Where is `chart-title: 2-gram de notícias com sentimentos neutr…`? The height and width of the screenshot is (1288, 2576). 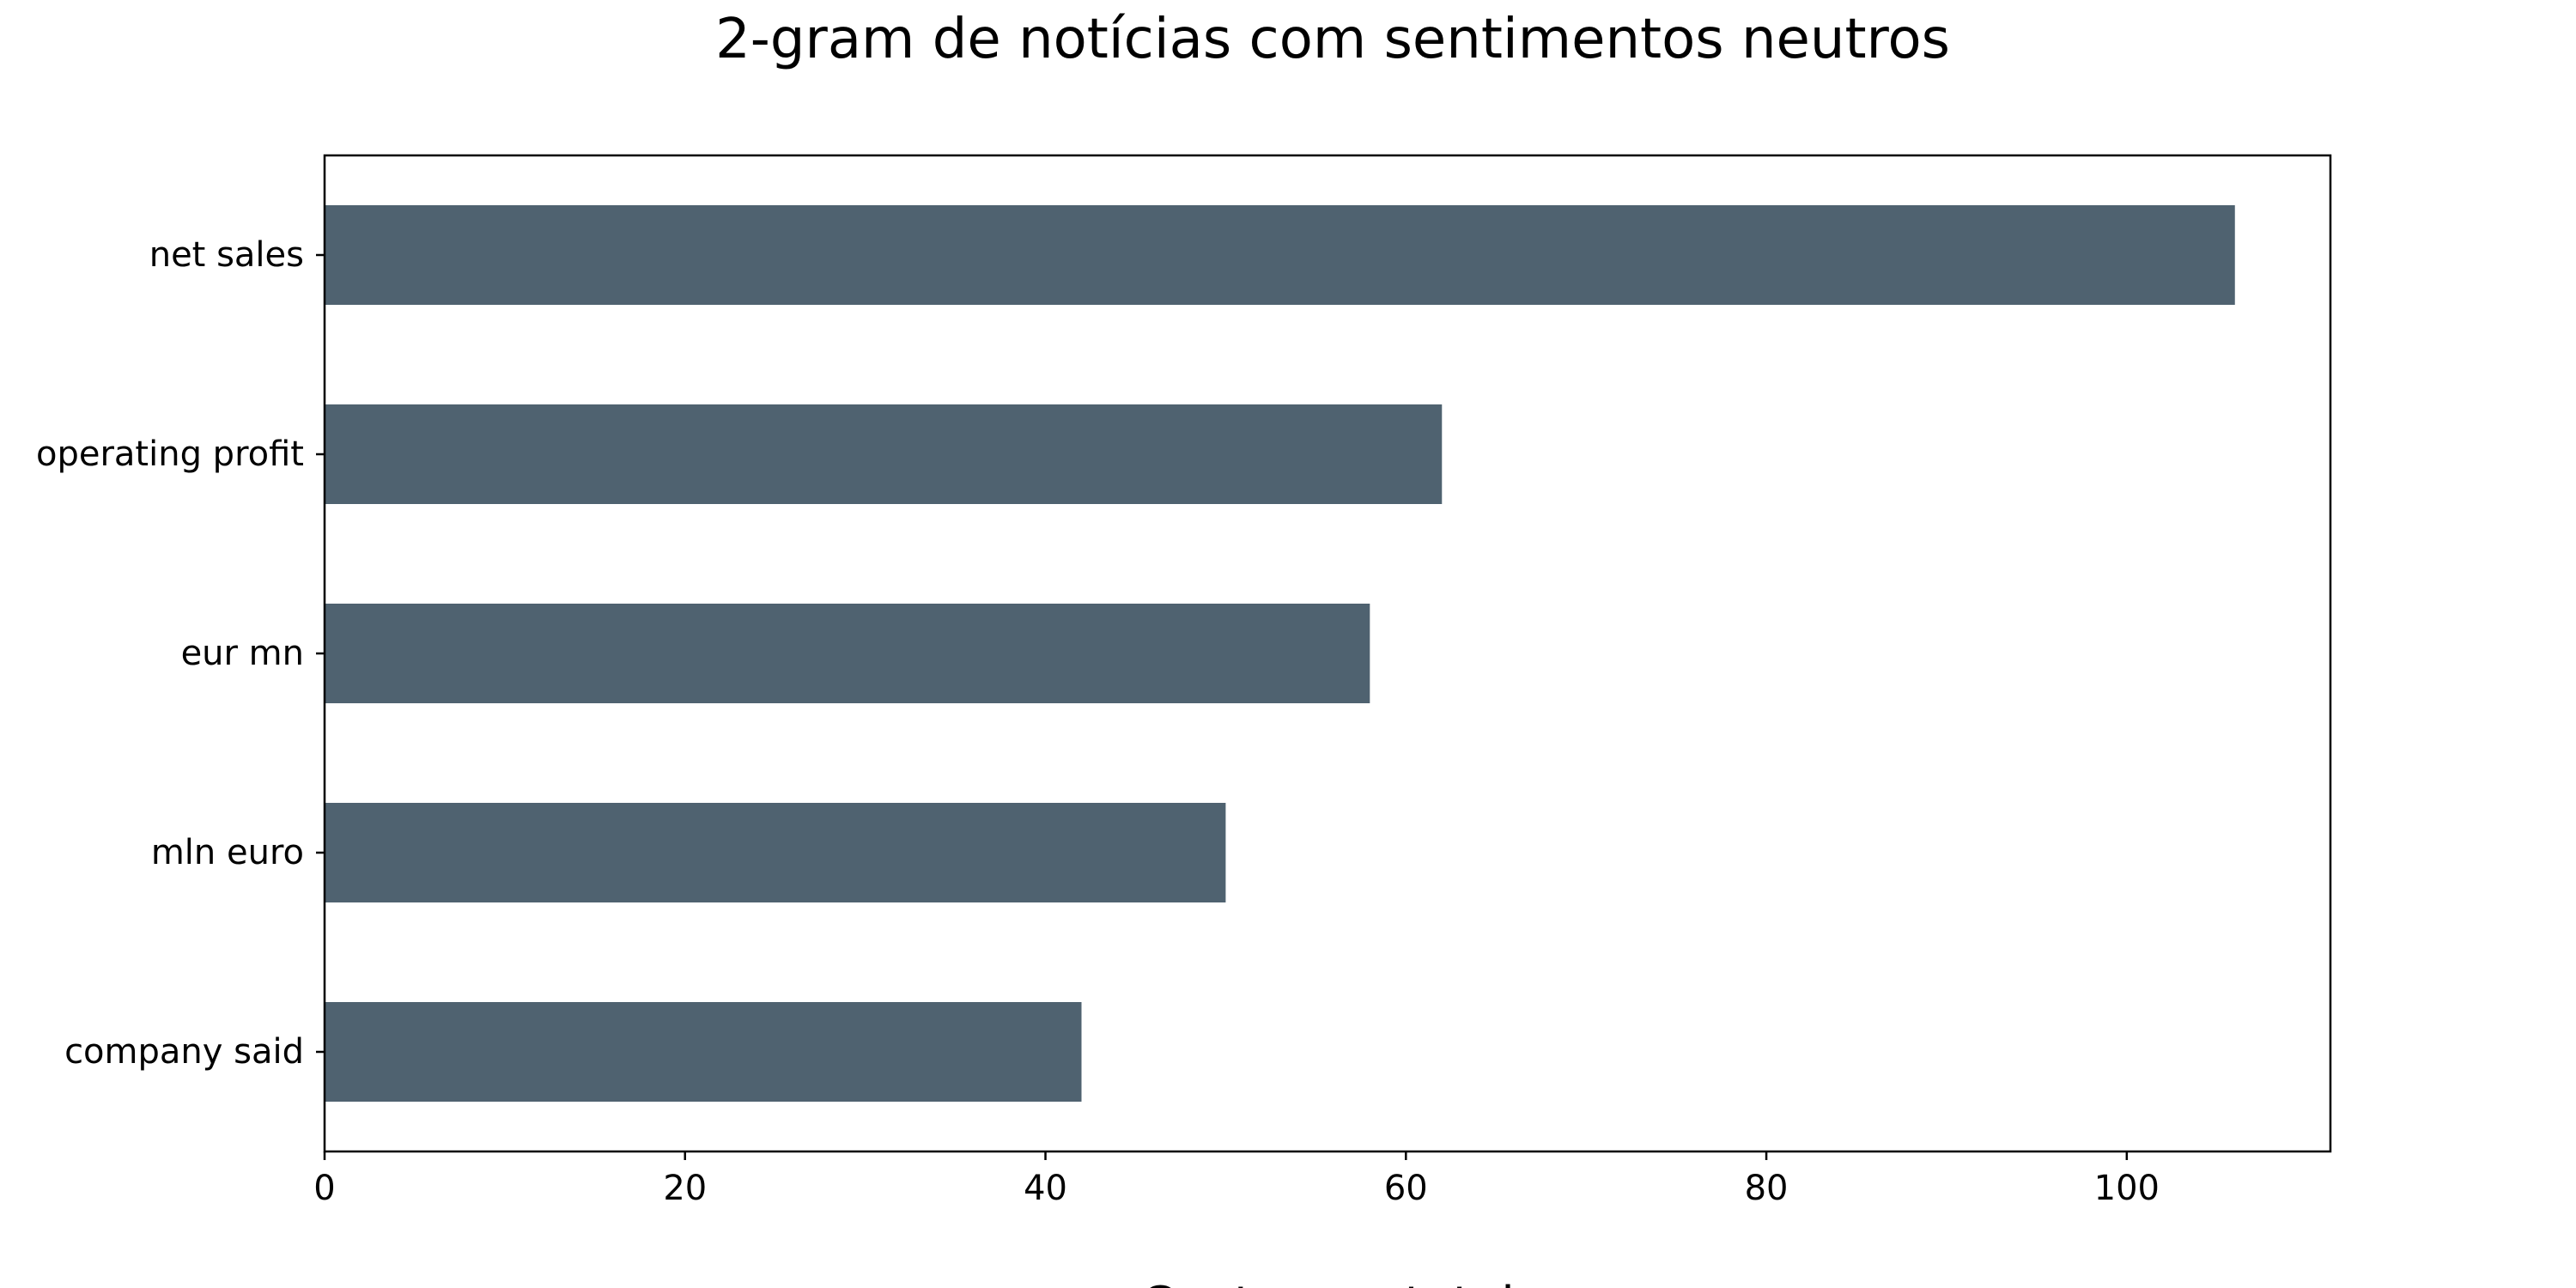
chart-title: 2-gram de notícias com sentimentos neutr… is located at coordinates (1332, 40).